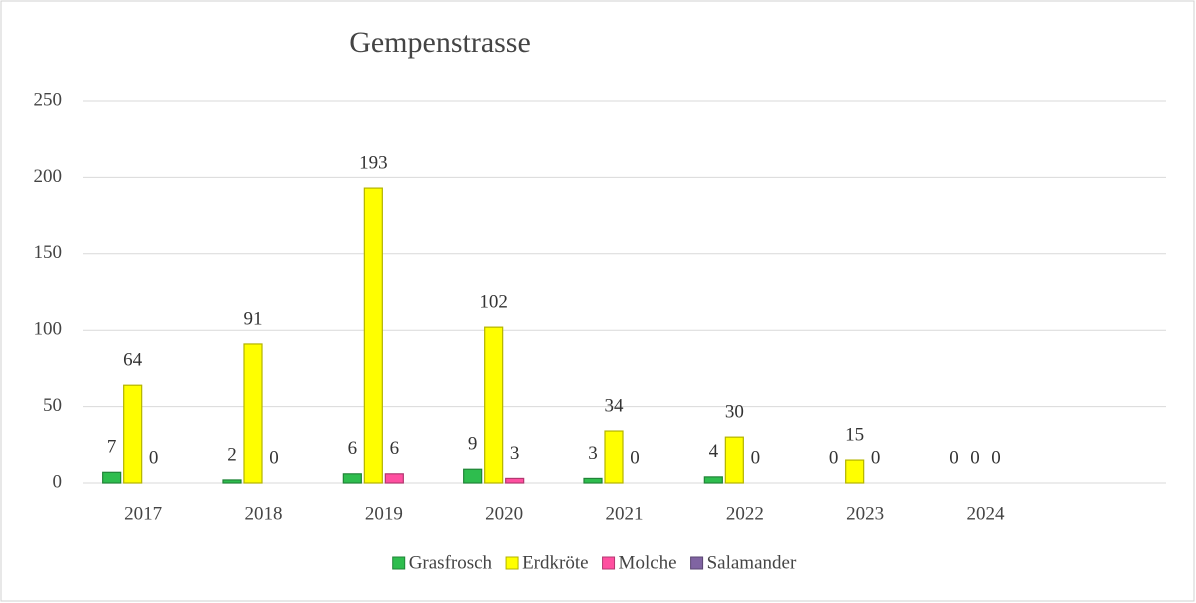 This screenshot has width=1196, height=603. What do you see at coordinates (451, 562) in the screenshot?
I see `legend-label: Grasfrosch` at bounding box center [451, 562].